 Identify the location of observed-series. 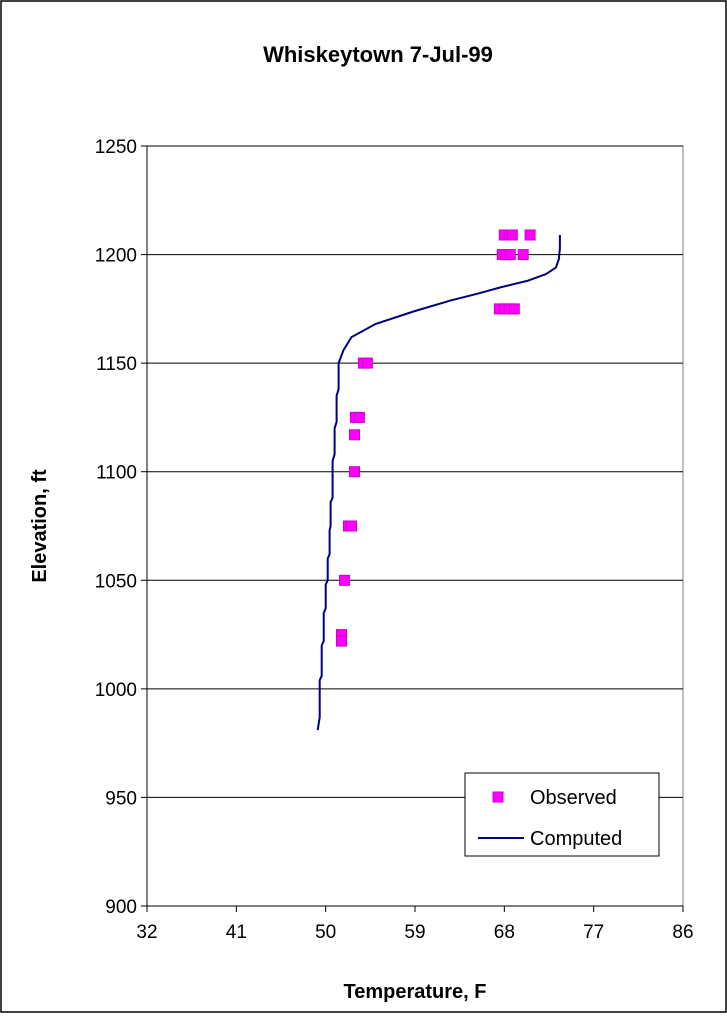
(436, 438).